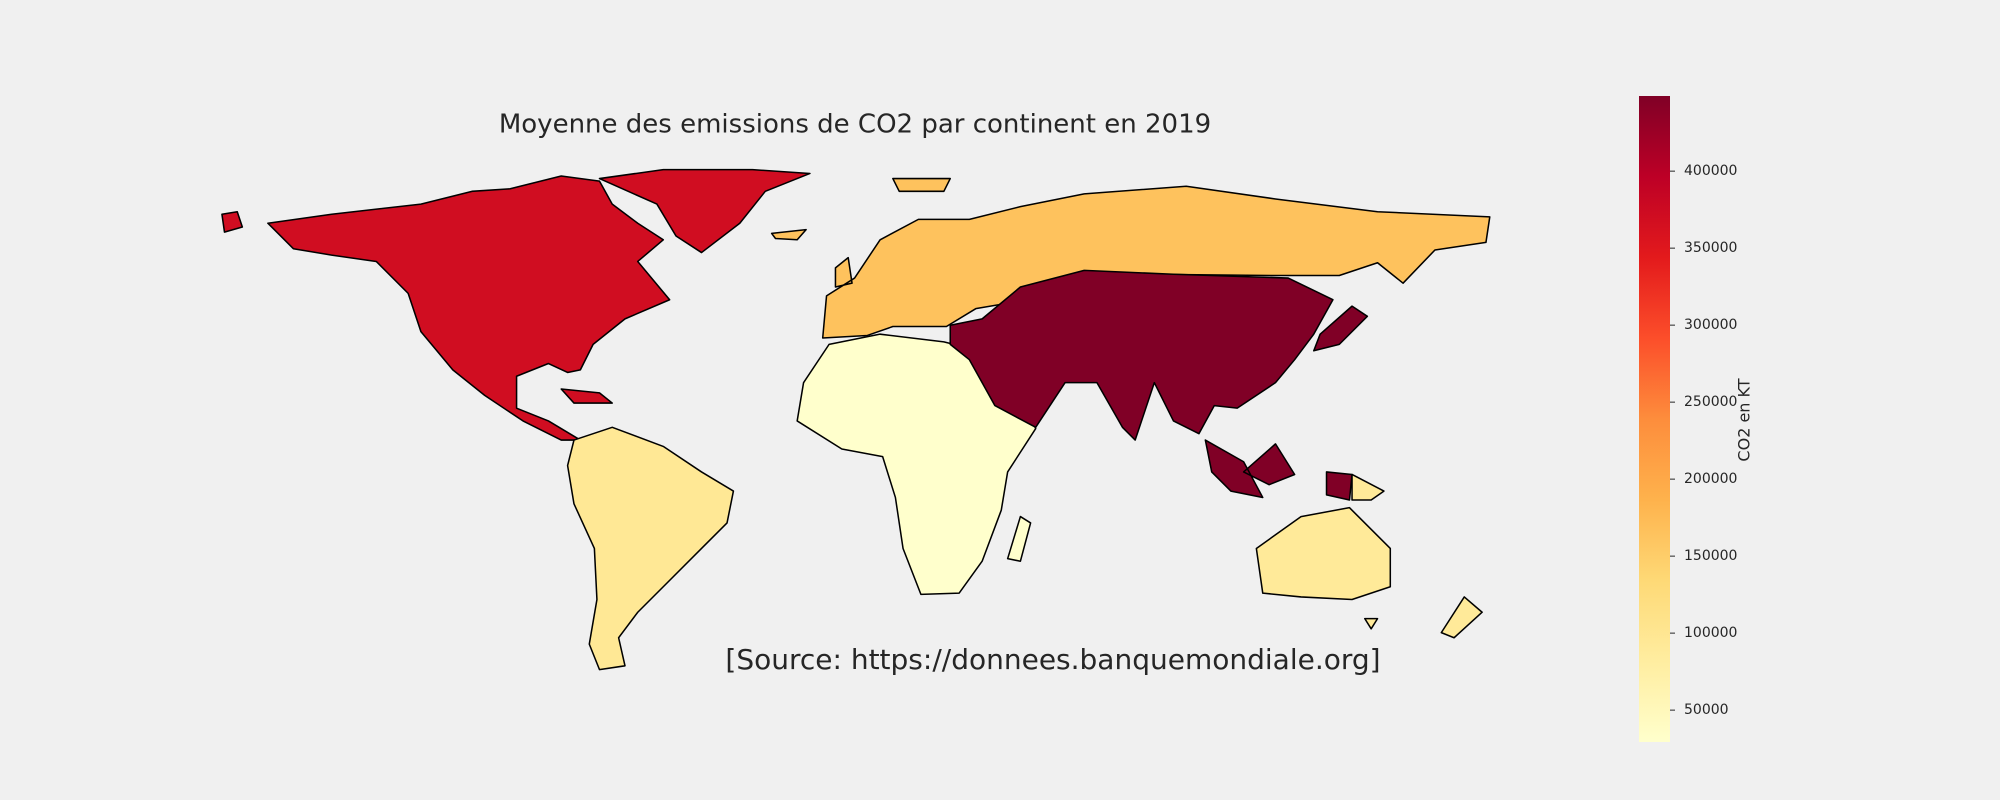 This screenshot has height=800, width=2000. Describe the element at coordinates (1710, 248) in the screenshot. I see `colorbar-tick-label: 350000` at that location.